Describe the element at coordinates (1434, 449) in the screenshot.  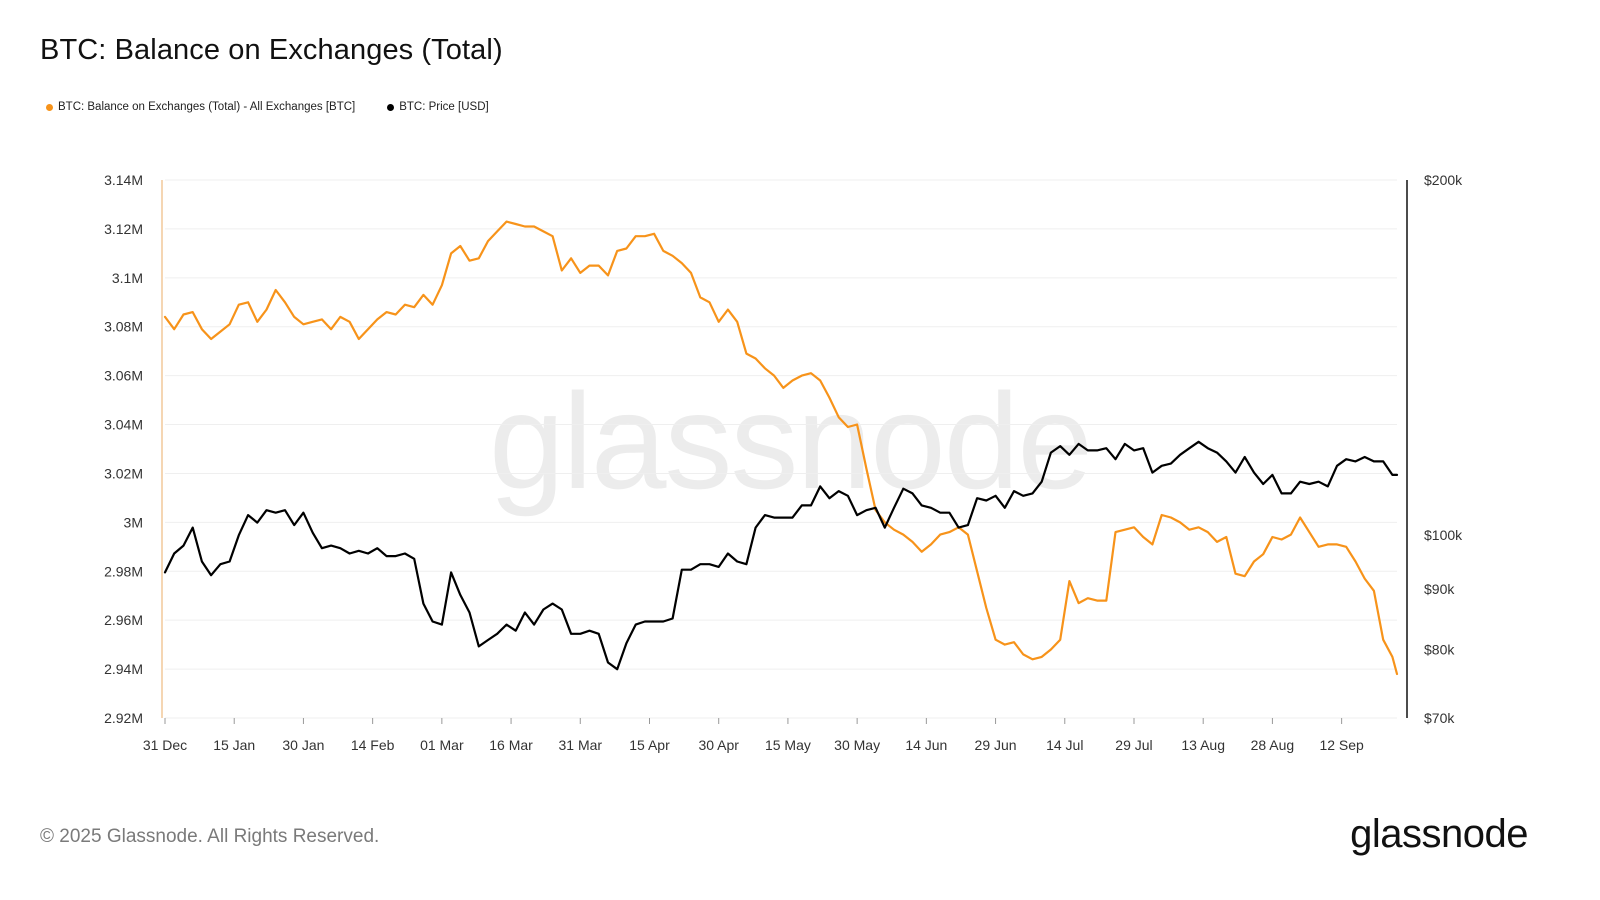
I see `right-axis: $200k $100k $90k $80k $70k` at that location.